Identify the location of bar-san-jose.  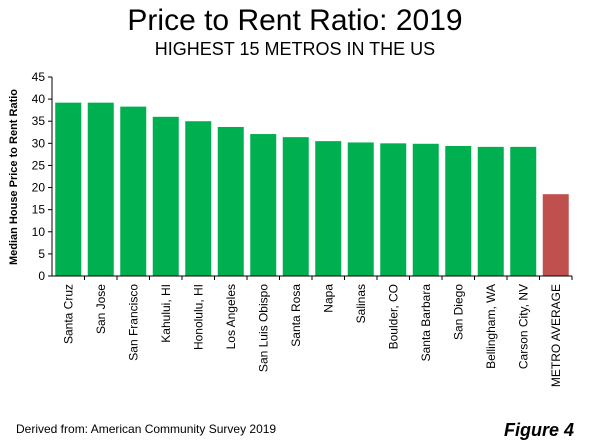
(100, 189).